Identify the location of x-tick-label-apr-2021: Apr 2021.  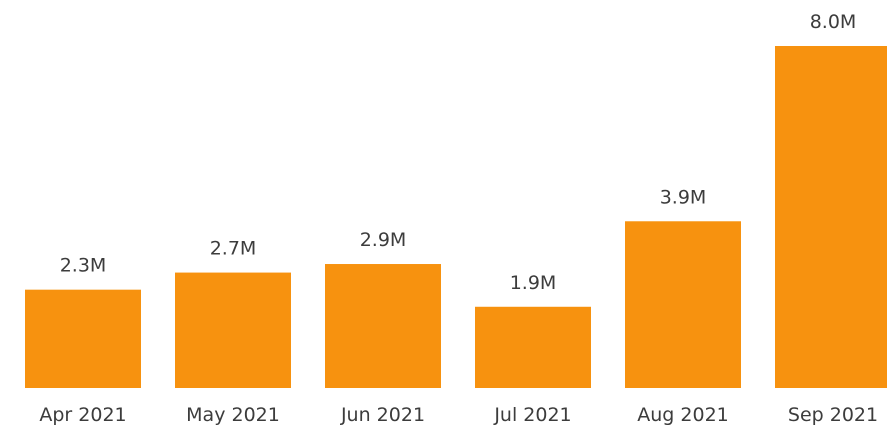
(82, 415).